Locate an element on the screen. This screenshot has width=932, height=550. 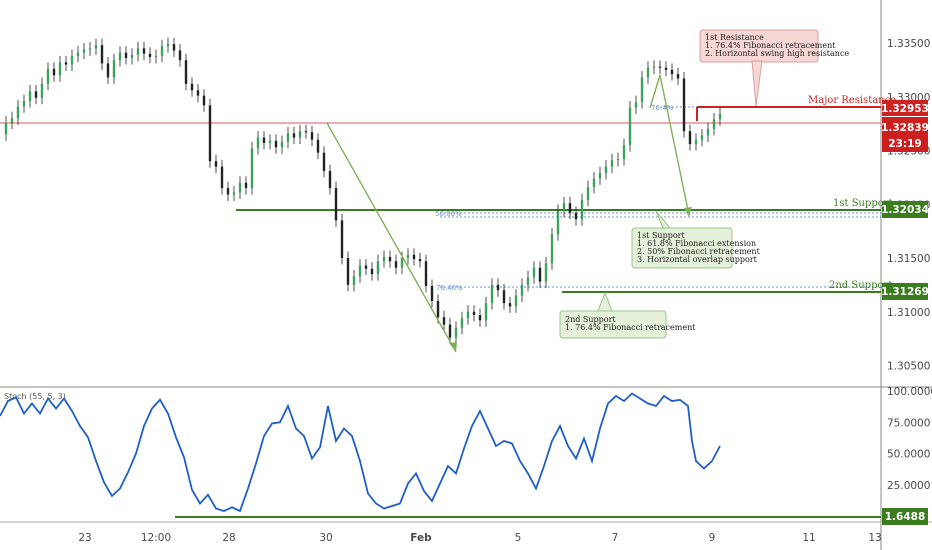
time-tick-label: 13 is located at coordinates (874, 538).